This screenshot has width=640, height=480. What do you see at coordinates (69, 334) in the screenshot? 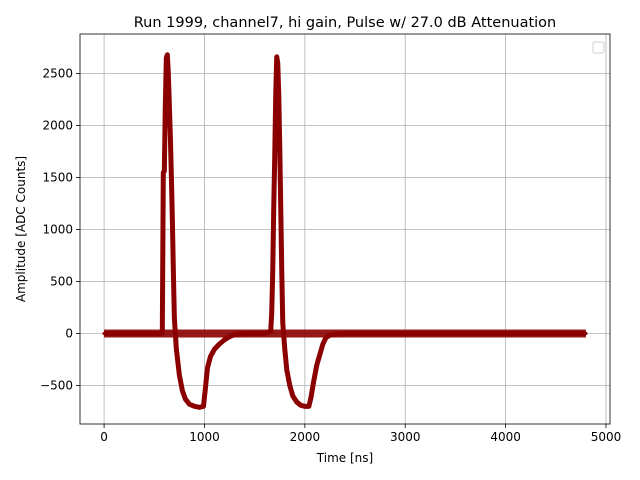
I see `y-tick-label: 0` at bounding box center [69, 334].